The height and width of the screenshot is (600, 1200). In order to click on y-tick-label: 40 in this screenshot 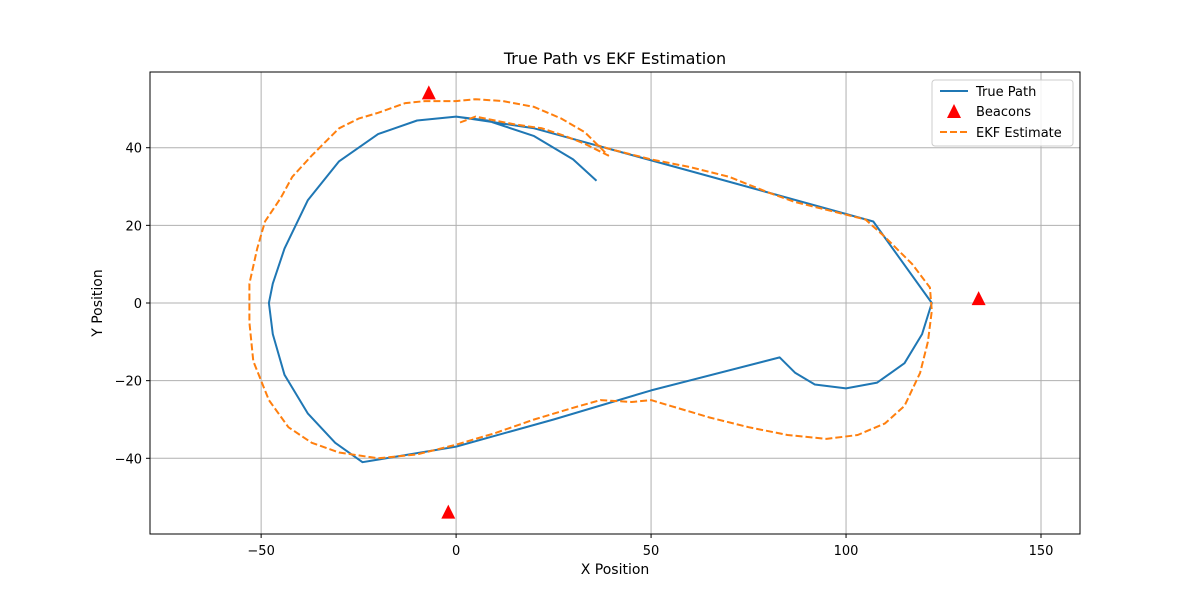, I will do `click(133, 149)`.